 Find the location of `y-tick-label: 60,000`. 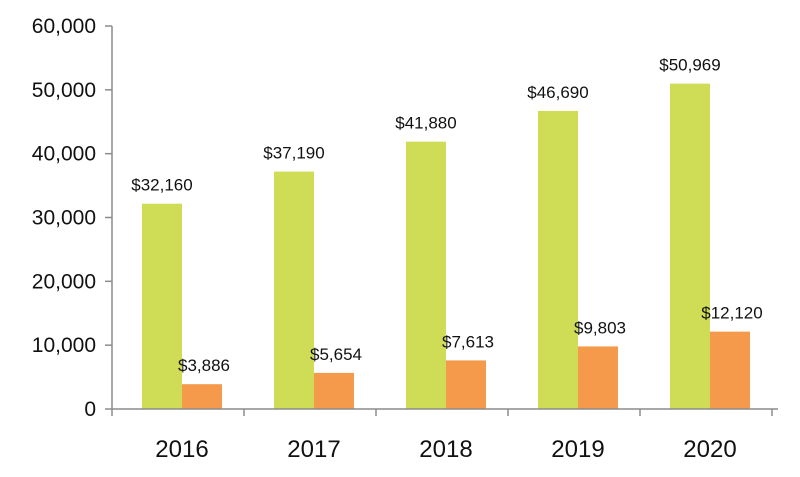

y-tick-label: 60,000 is located at coordinates (64, 26).